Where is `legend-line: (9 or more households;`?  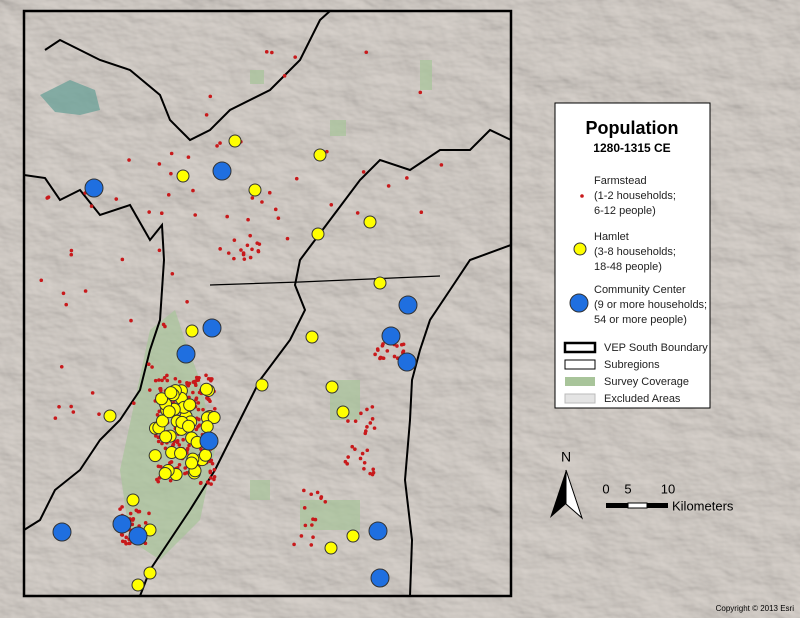 legend-line: (9 or more households; is located at coordinates (650, 305).